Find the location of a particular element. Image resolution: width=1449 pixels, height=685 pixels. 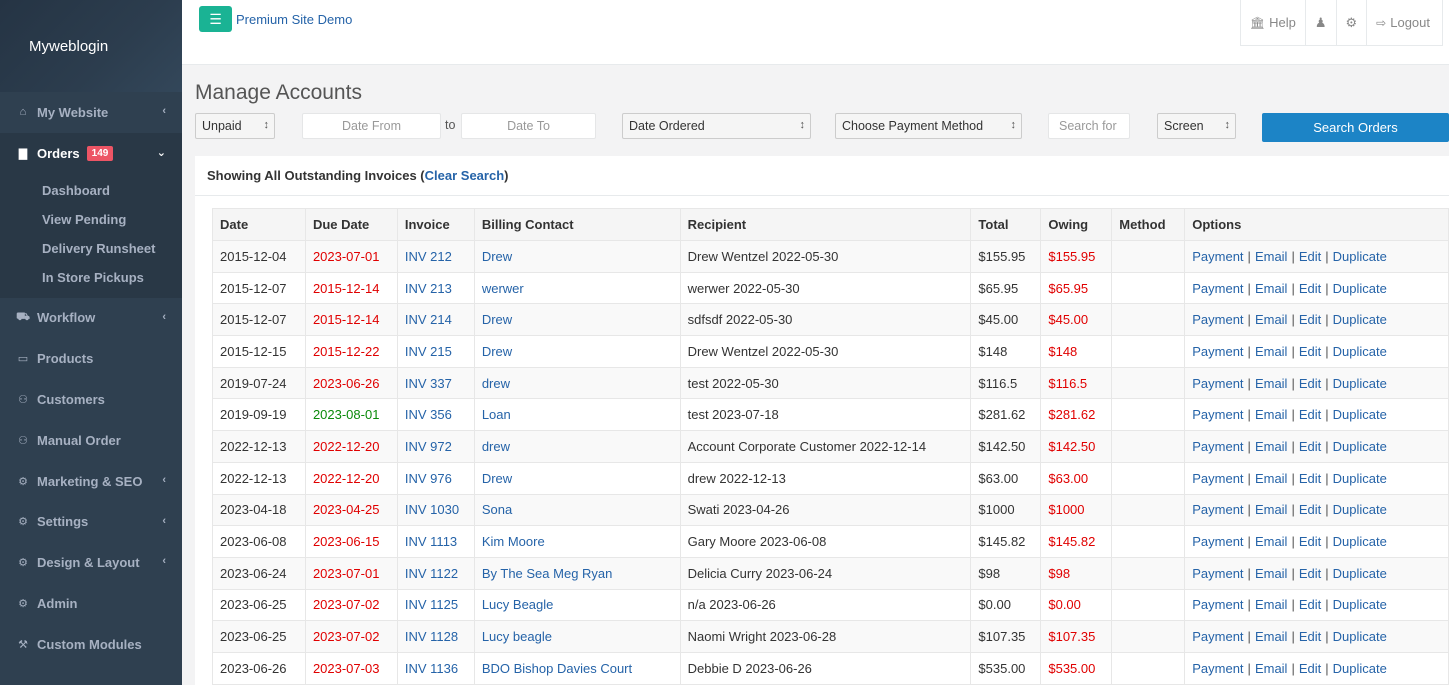

invoice-link: INV 213 is located at coordinates (428, 288).